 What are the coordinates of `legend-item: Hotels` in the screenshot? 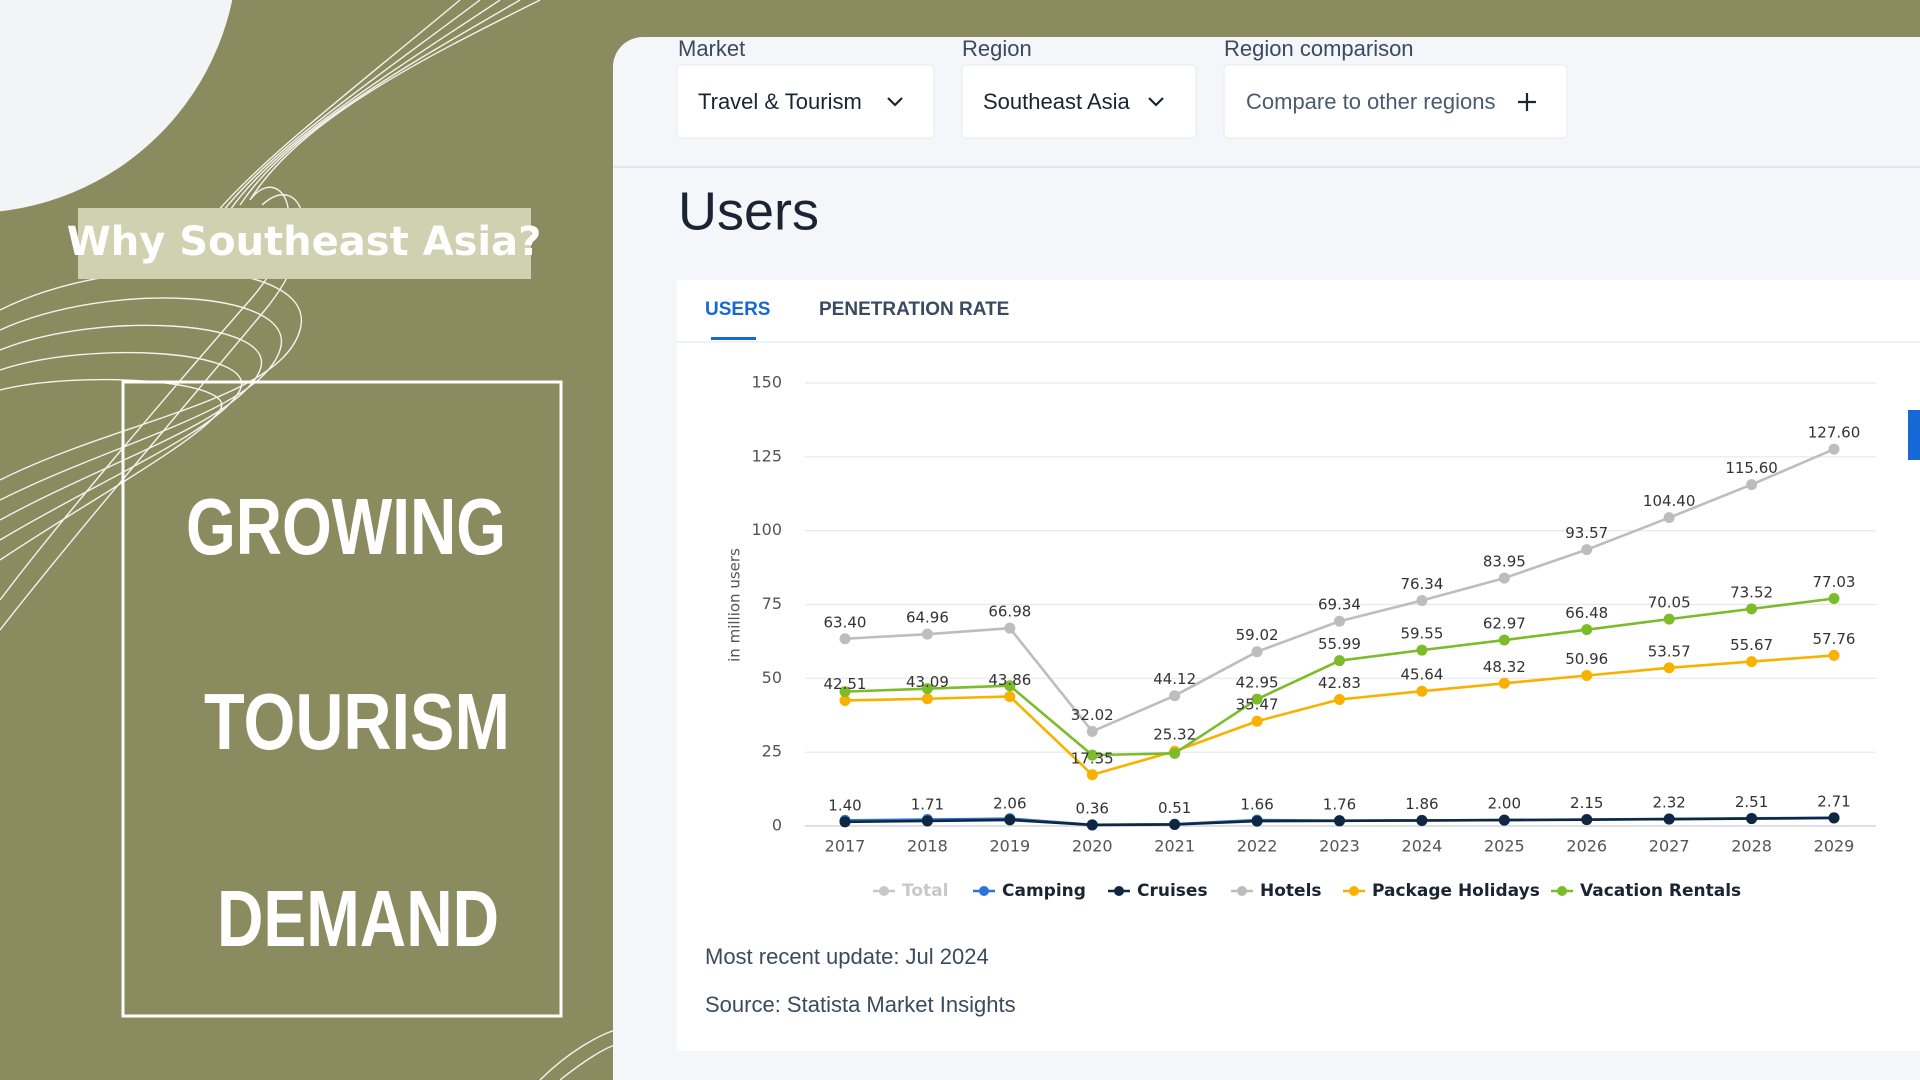 It's located at (1276, 891).